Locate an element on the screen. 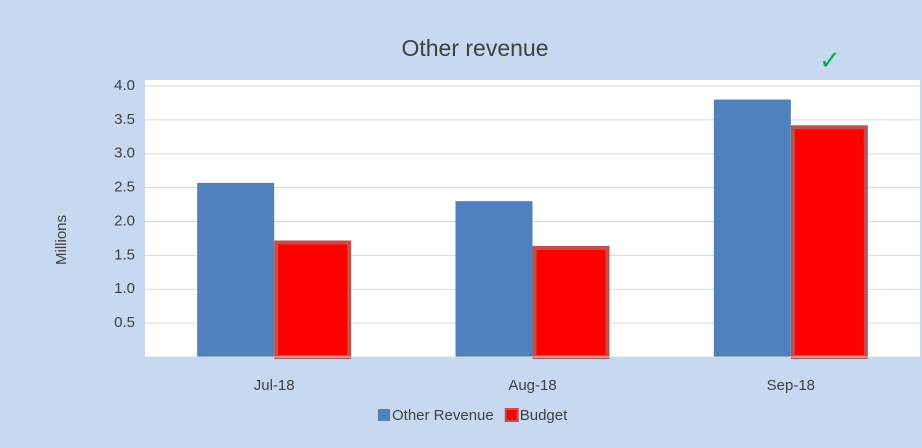 The height and width of the screenshot is (448, 922). legend-label: Budget is located at coordinates (544, 415).